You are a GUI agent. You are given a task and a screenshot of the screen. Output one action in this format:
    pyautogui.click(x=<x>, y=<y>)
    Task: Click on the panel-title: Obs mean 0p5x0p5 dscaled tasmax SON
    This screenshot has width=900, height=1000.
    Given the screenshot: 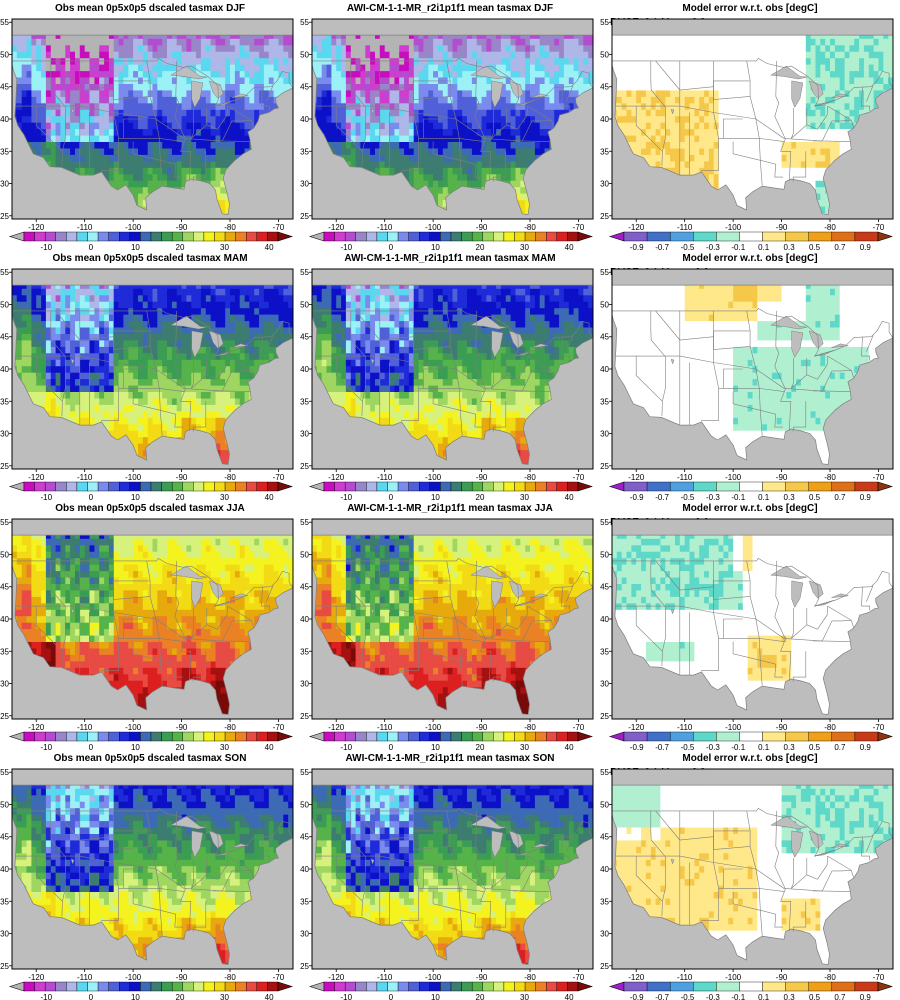 What is the action you would take?
    pyautogui.click(x=150, y=758)
    